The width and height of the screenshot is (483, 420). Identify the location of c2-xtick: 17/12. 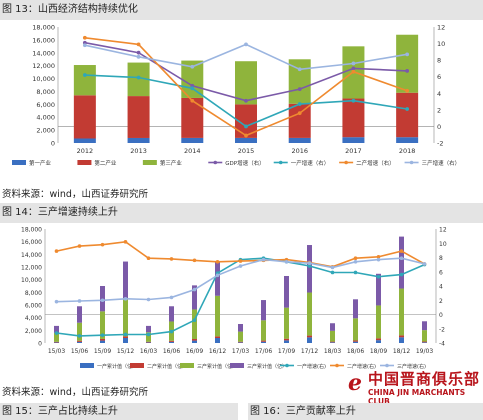
(309, 351).